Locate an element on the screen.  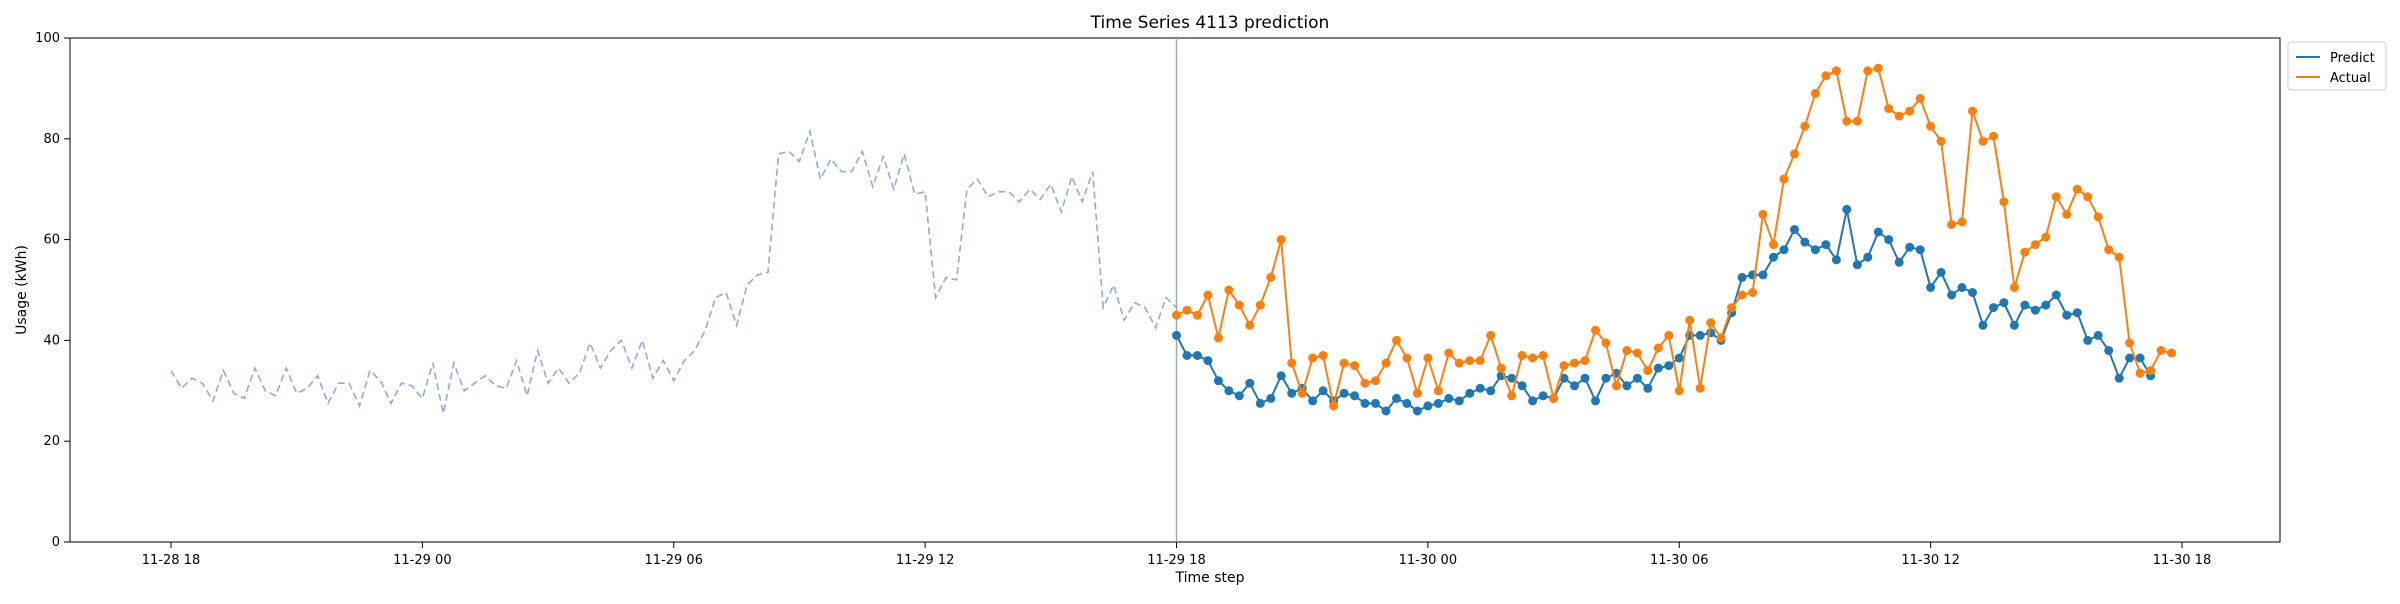
series-line-predict is located at coordinates (1663, 311).